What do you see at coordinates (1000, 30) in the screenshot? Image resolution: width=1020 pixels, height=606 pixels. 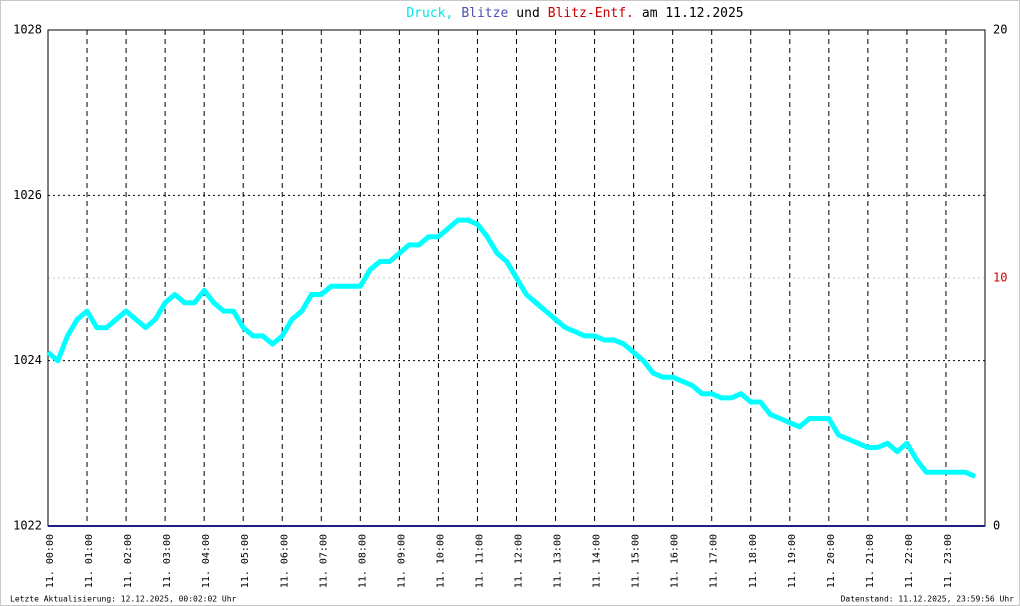 I see `y2-tick-label: 20` at bounding box center [1000, 30].